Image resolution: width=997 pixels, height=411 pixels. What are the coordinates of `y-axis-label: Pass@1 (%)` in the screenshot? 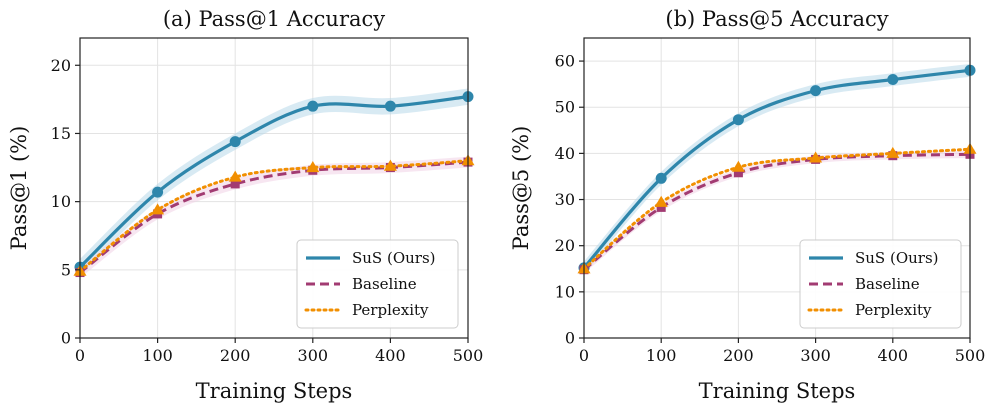 It's located at (19, 188).